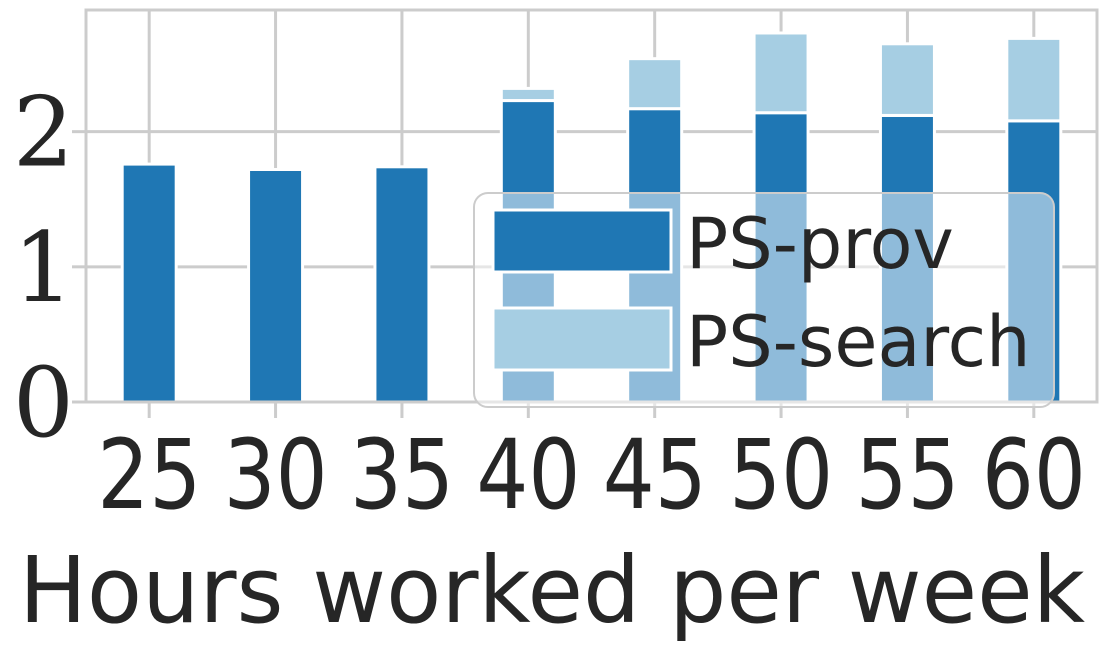  I want to click on legend-label-ps-prov: PS-prov, so click(820, 244).